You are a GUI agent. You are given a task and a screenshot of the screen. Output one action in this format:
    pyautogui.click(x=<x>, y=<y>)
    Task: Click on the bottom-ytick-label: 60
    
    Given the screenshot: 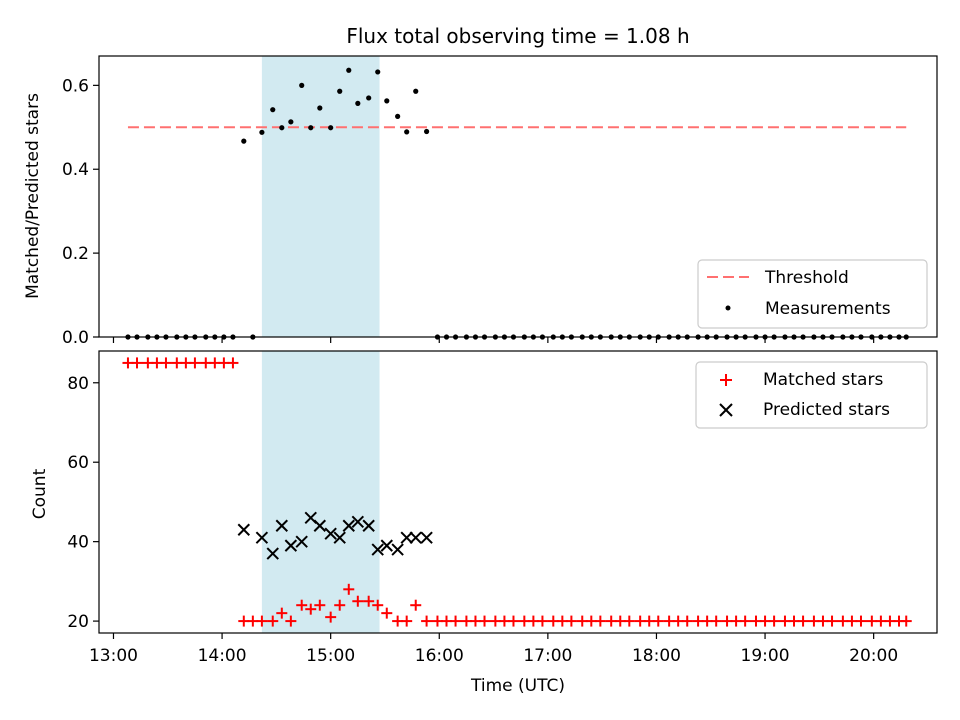 What is the action you would take?
    pyautogui.click(x=78, y=463)
    